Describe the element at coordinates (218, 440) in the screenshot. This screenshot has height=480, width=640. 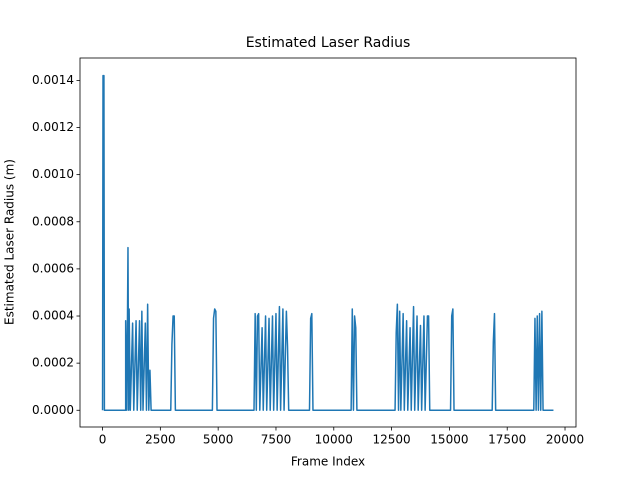
I see `x-tick-label: 5000` at that location.